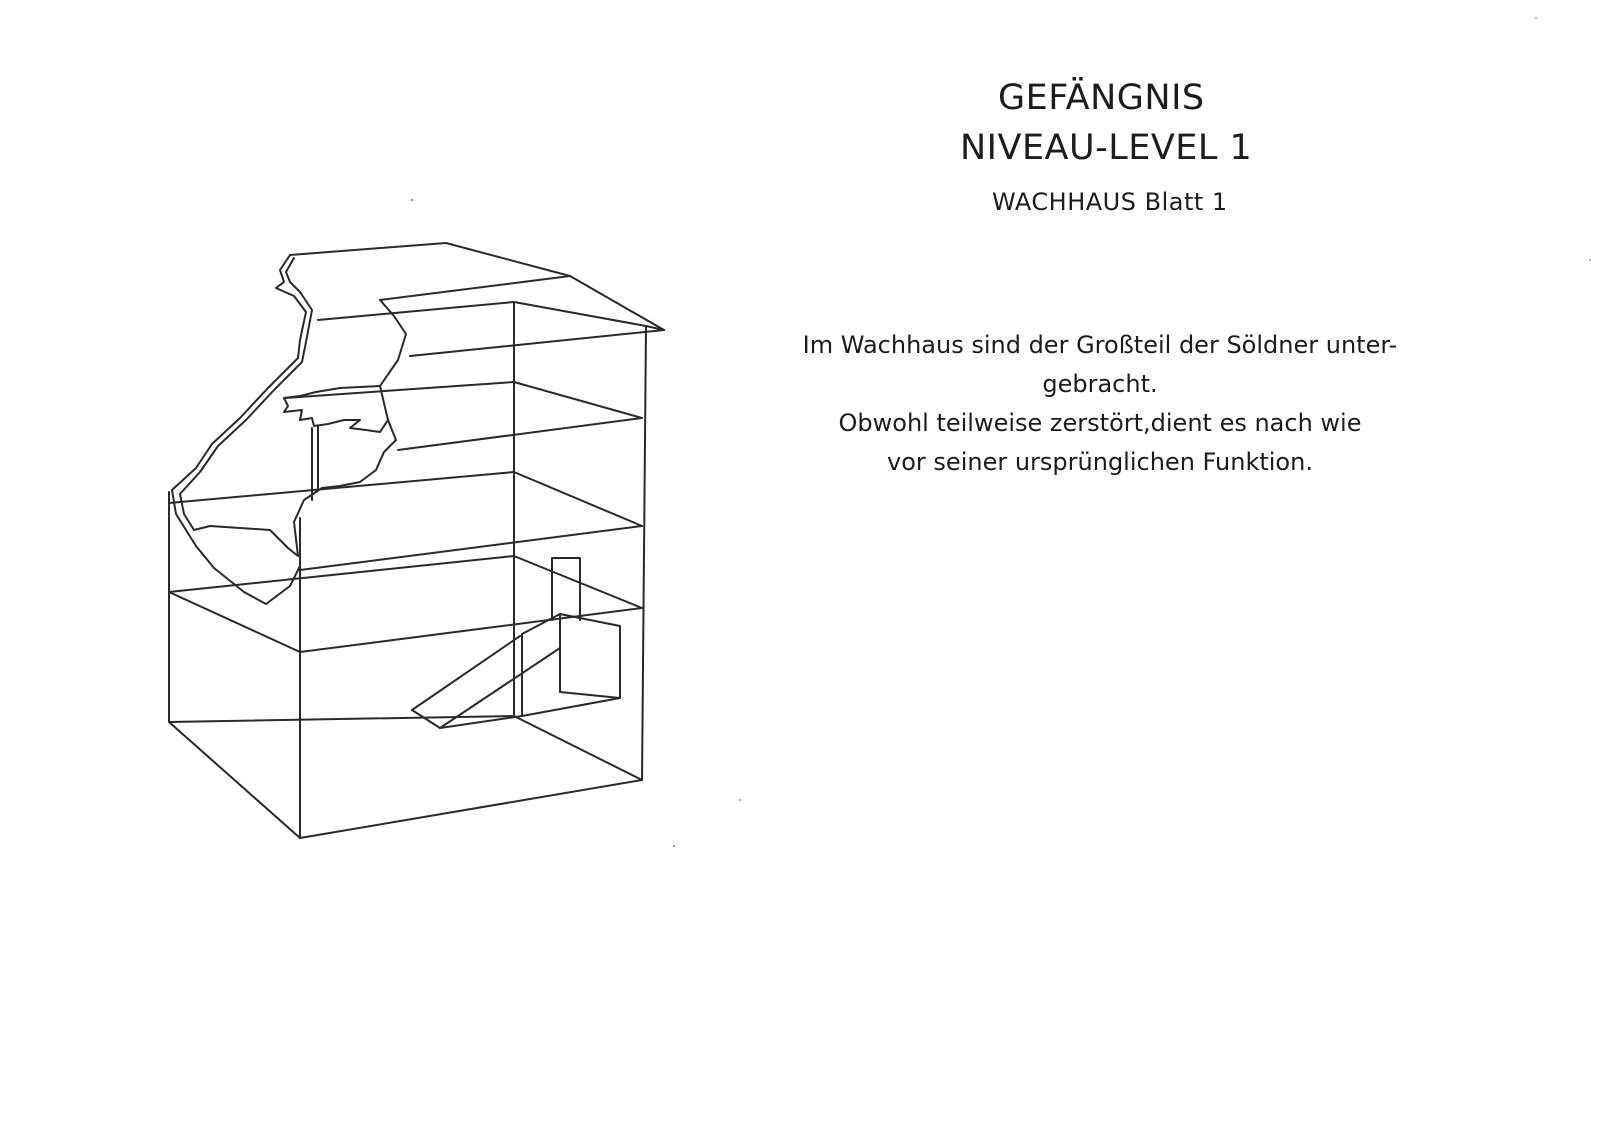 The image size is (1600, 1132). Describe the element at coordinates (341, 487) in the screenshot. I see `floor-2-front` at that location.